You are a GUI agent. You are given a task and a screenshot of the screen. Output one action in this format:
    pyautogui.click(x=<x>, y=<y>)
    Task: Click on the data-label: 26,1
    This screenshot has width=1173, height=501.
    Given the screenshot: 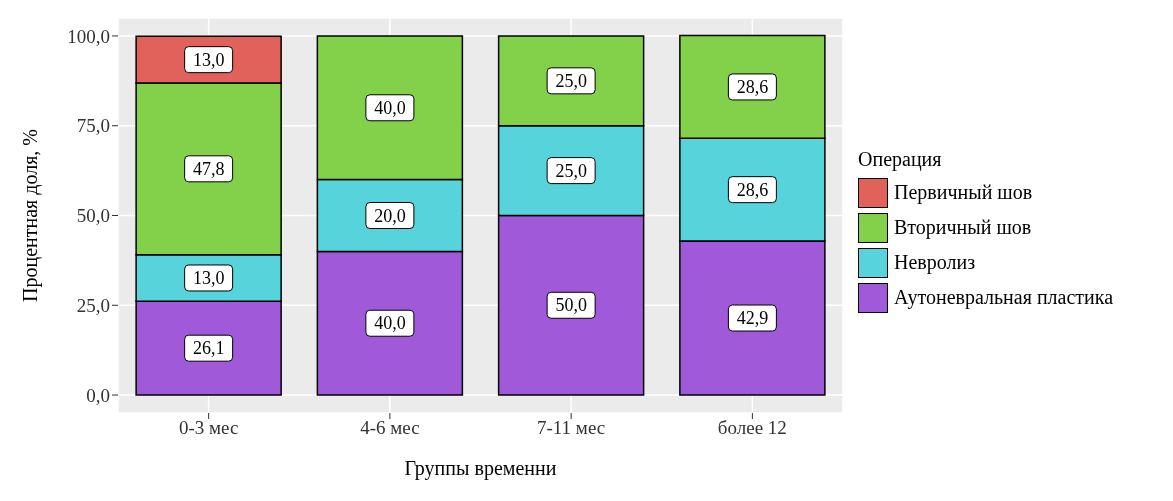 What is the action you would take?
    pyautogui.click(x=208, y=348)
    